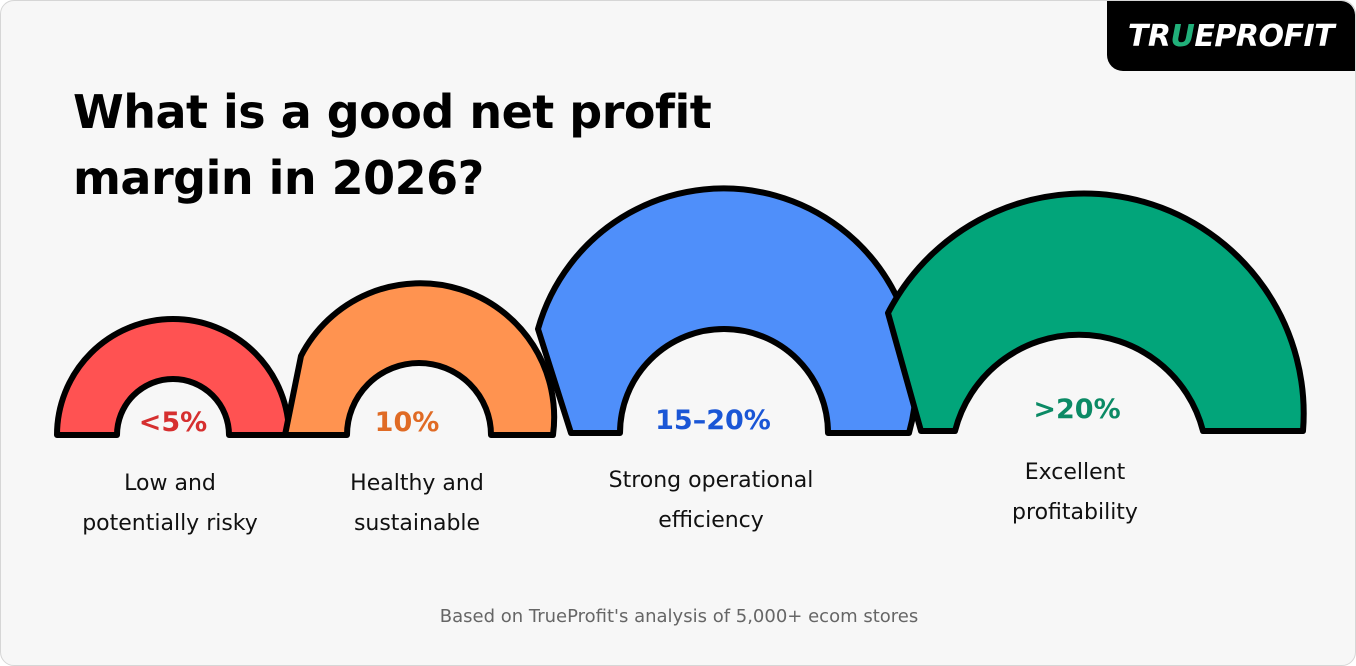 This screenshot has width=1356, height=666. I want to click on tier-value-low: <5%, so click(173, 422).